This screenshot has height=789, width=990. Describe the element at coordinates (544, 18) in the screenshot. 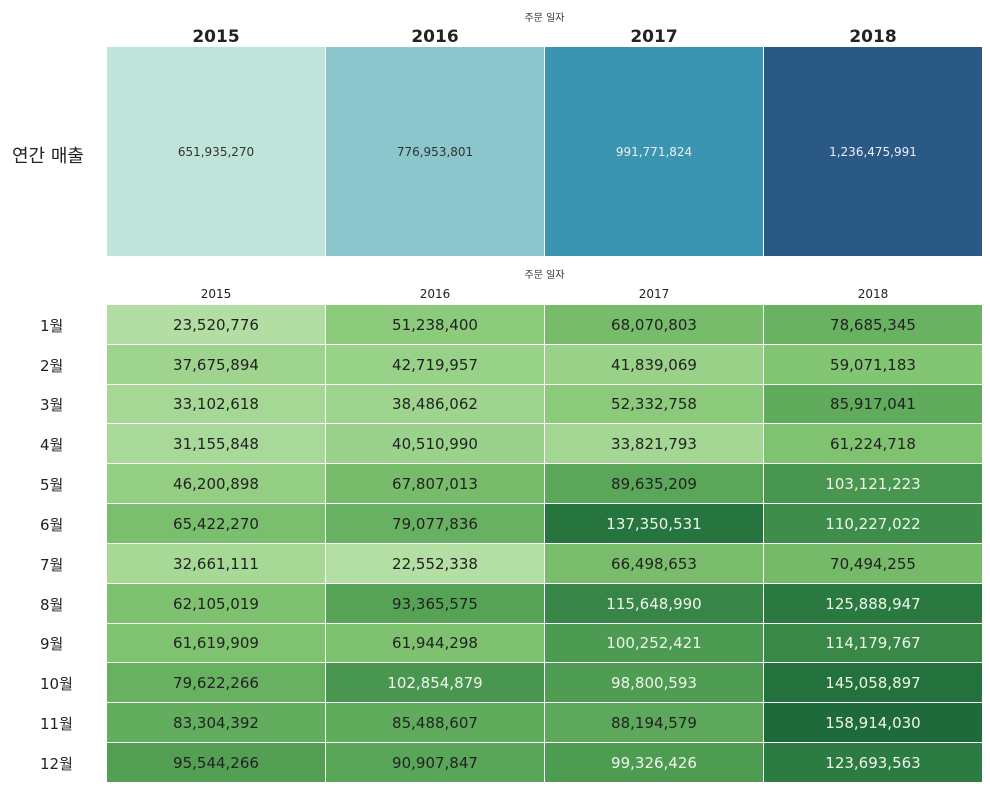

I see `annual-column-header-title: 주문 일자` at that location.